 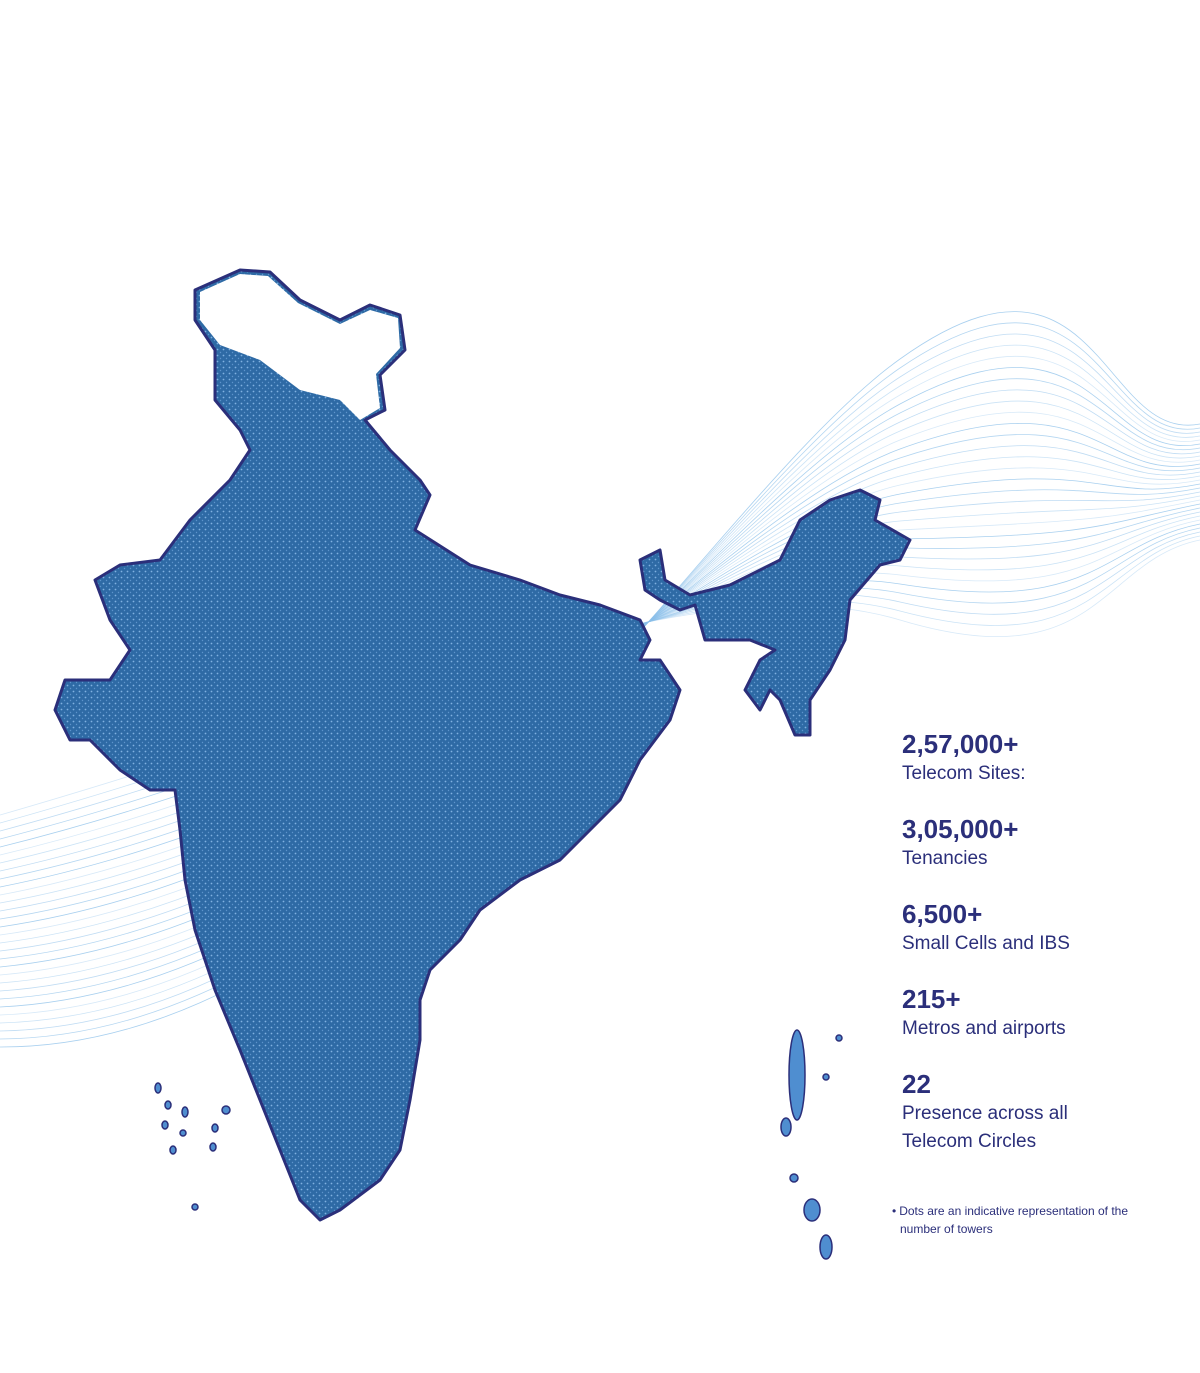 What do you see at coordinates (960, 744) in the screenshot?
I see `stat-value: 2,57,000+` at bounding box center [960, 744].